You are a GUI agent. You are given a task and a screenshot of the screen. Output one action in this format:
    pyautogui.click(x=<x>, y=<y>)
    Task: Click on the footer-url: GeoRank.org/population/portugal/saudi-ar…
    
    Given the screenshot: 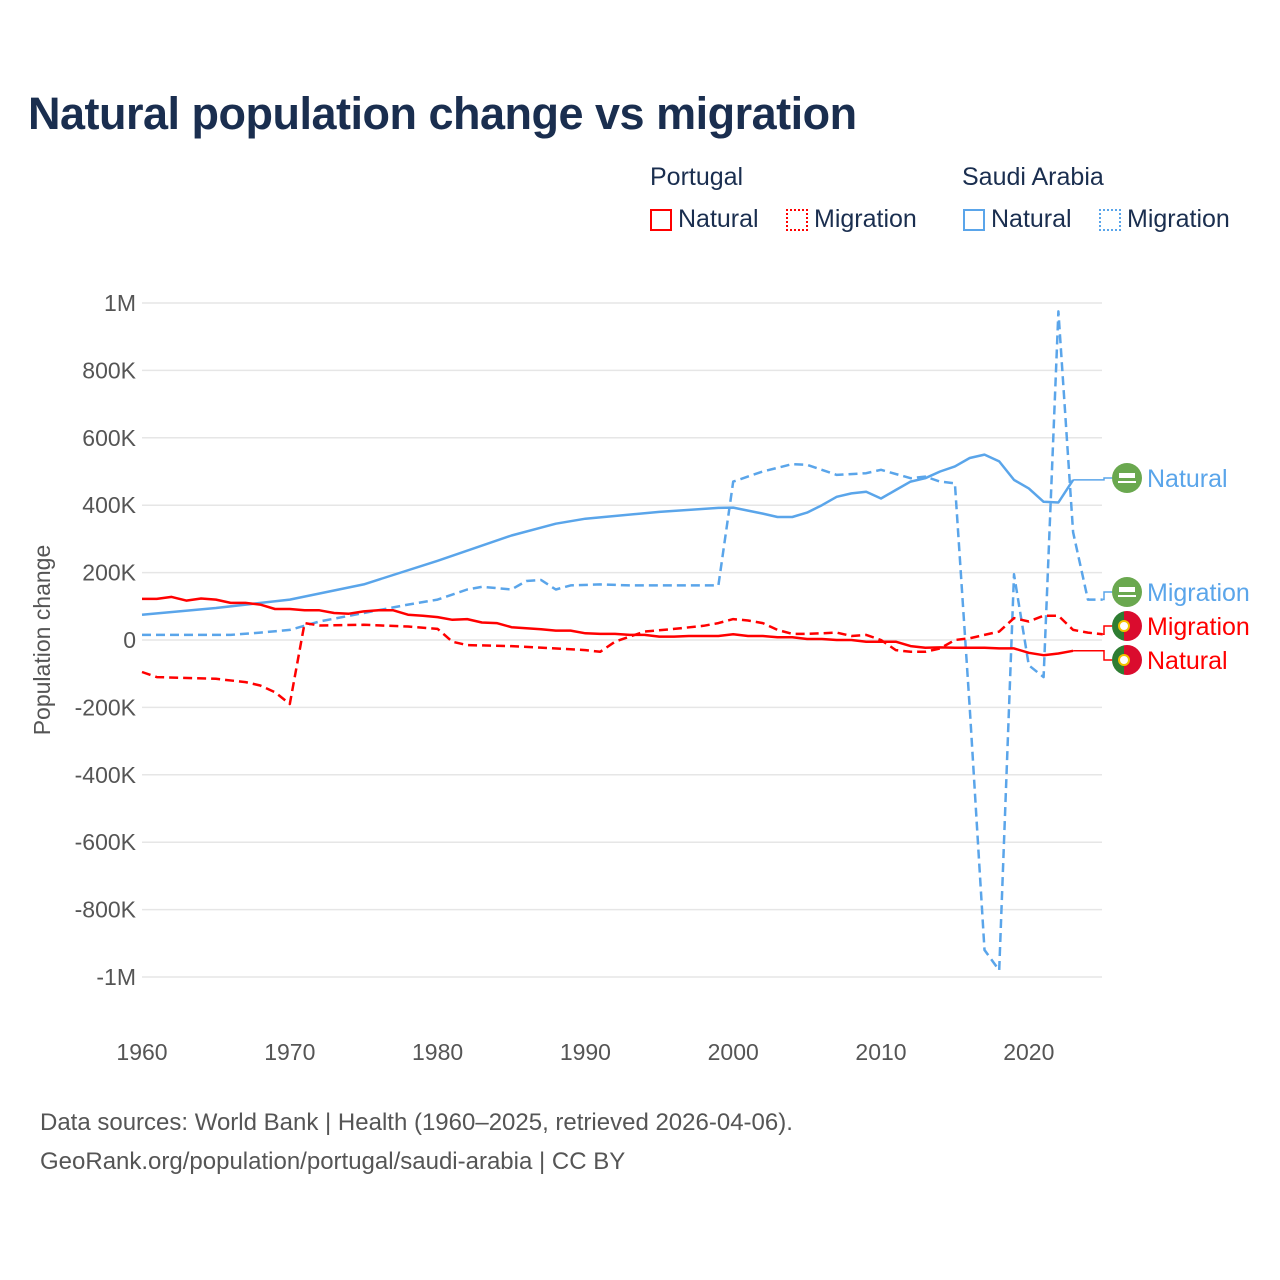 What is the action you would take?
    pyautogui.click(x=333, y=1161)
    